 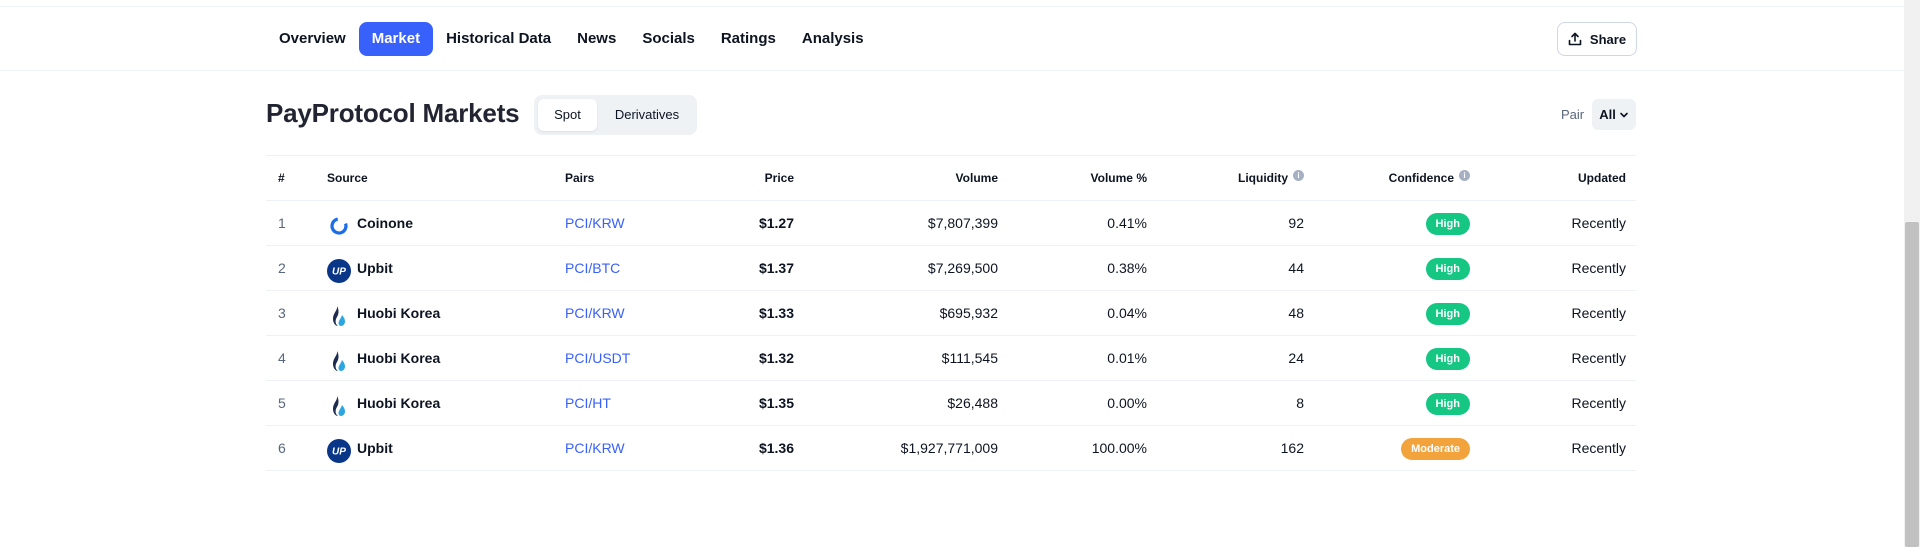 I want to click on volume-value: $1,927,771,009, so click(x=949, y=448).